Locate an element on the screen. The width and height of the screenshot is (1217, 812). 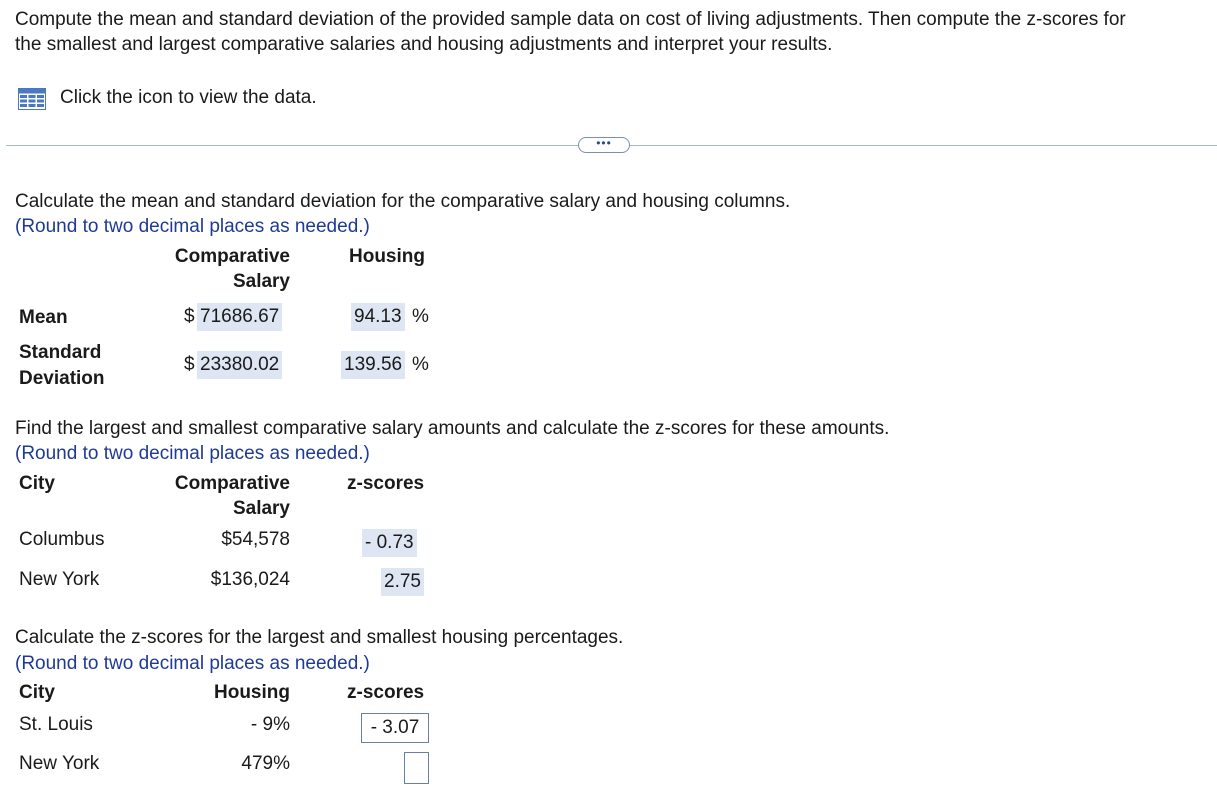
part3-row1-zscore-input: - 3.07 is located at coordinates (395, 728).